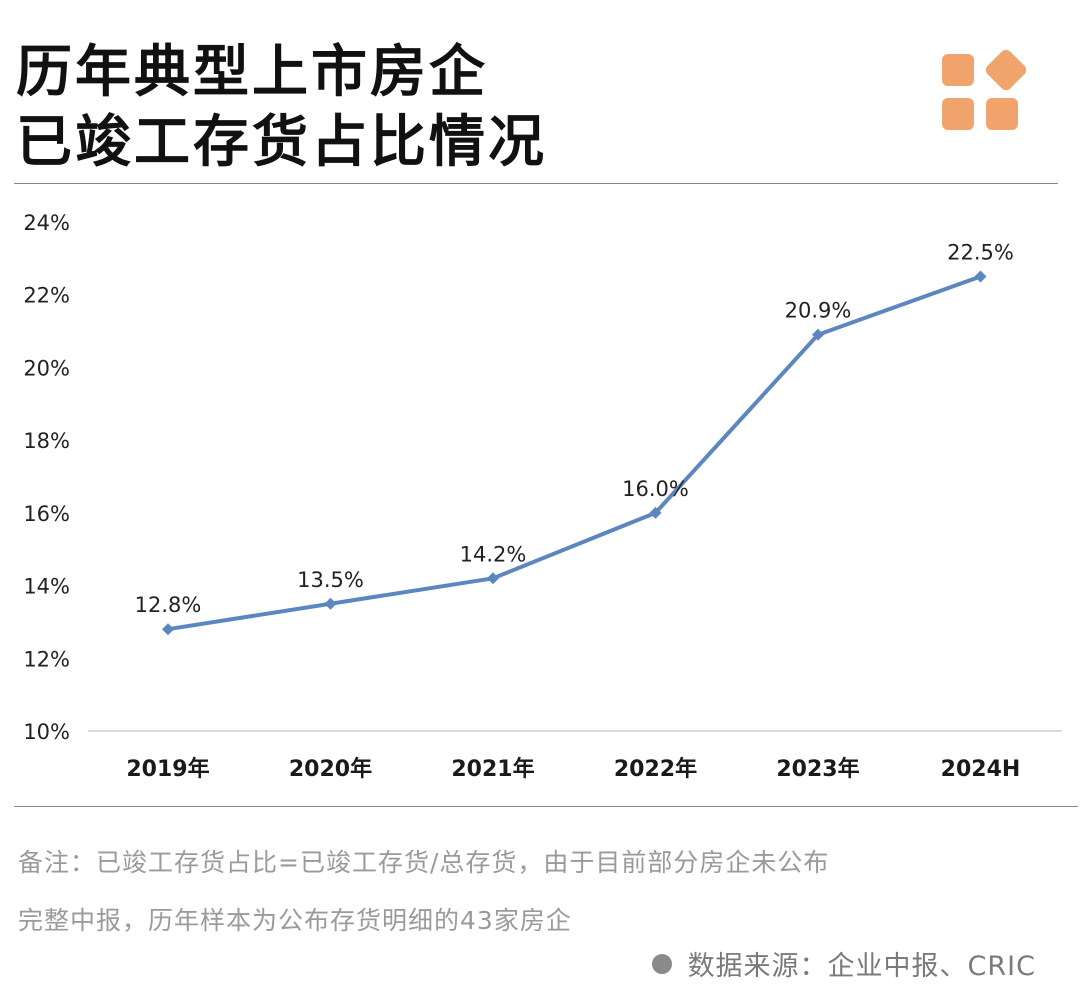 This screenshot has width=1080, height=1007. What do you see at coordinates (281, 142) in the screenshot?
I see `title-line-2: 已竣工存货占比情况` at bounding box center [281, 142].